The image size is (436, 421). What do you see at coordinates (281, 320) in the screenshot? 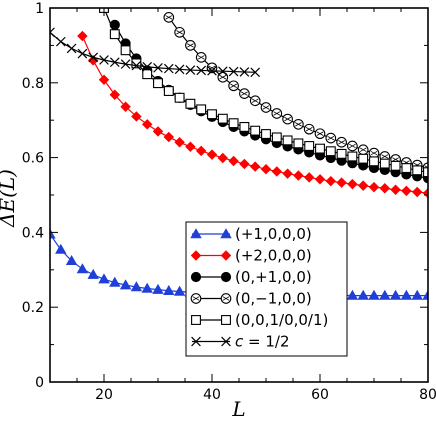
I see `legend-label-5: (0,0,1/0,0/1)` at bounding box center [281, 320].